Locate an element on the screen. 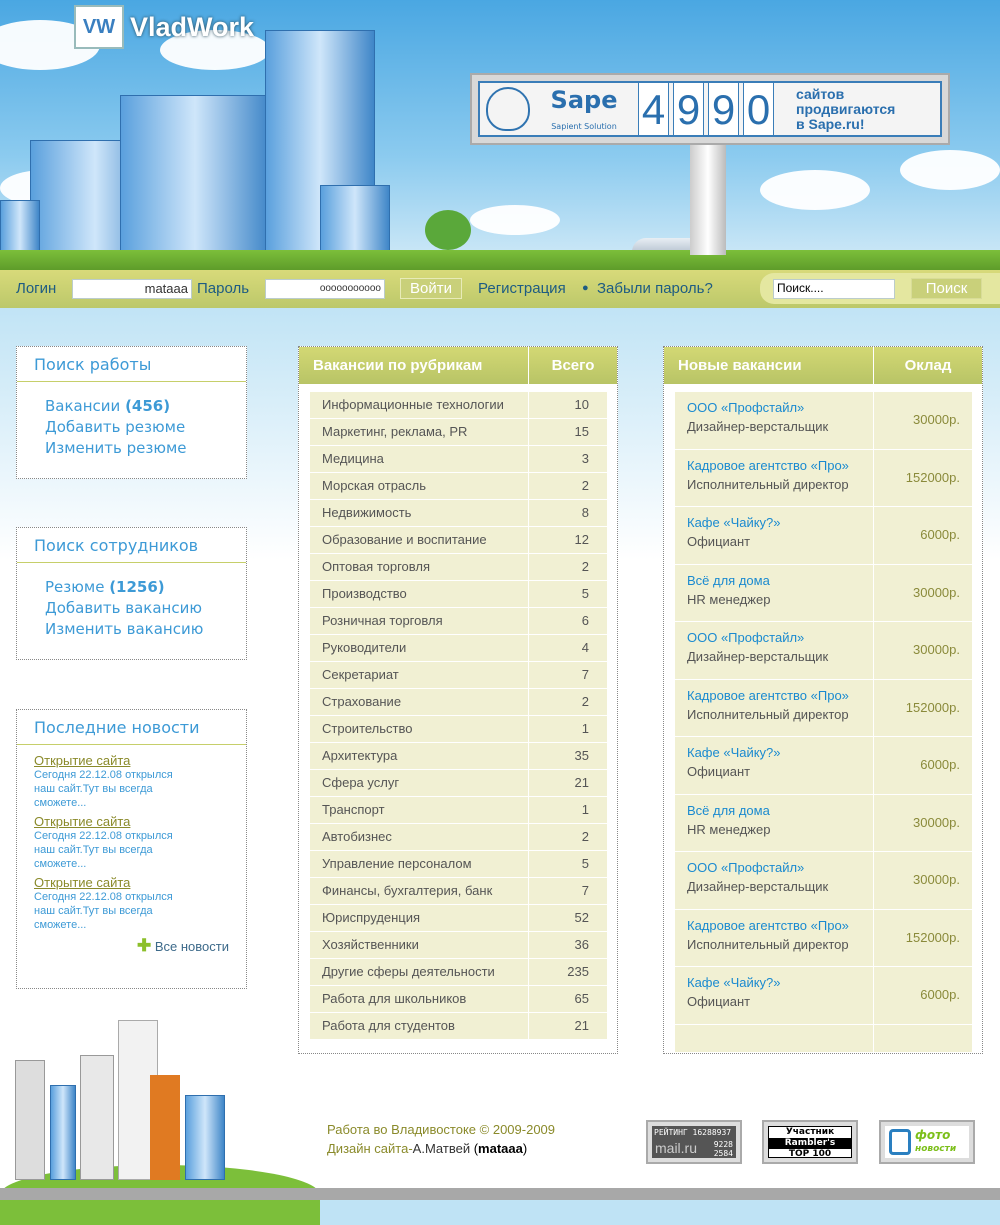  category-row: Сфера услуг 21 is located at coordinates (458, 783).